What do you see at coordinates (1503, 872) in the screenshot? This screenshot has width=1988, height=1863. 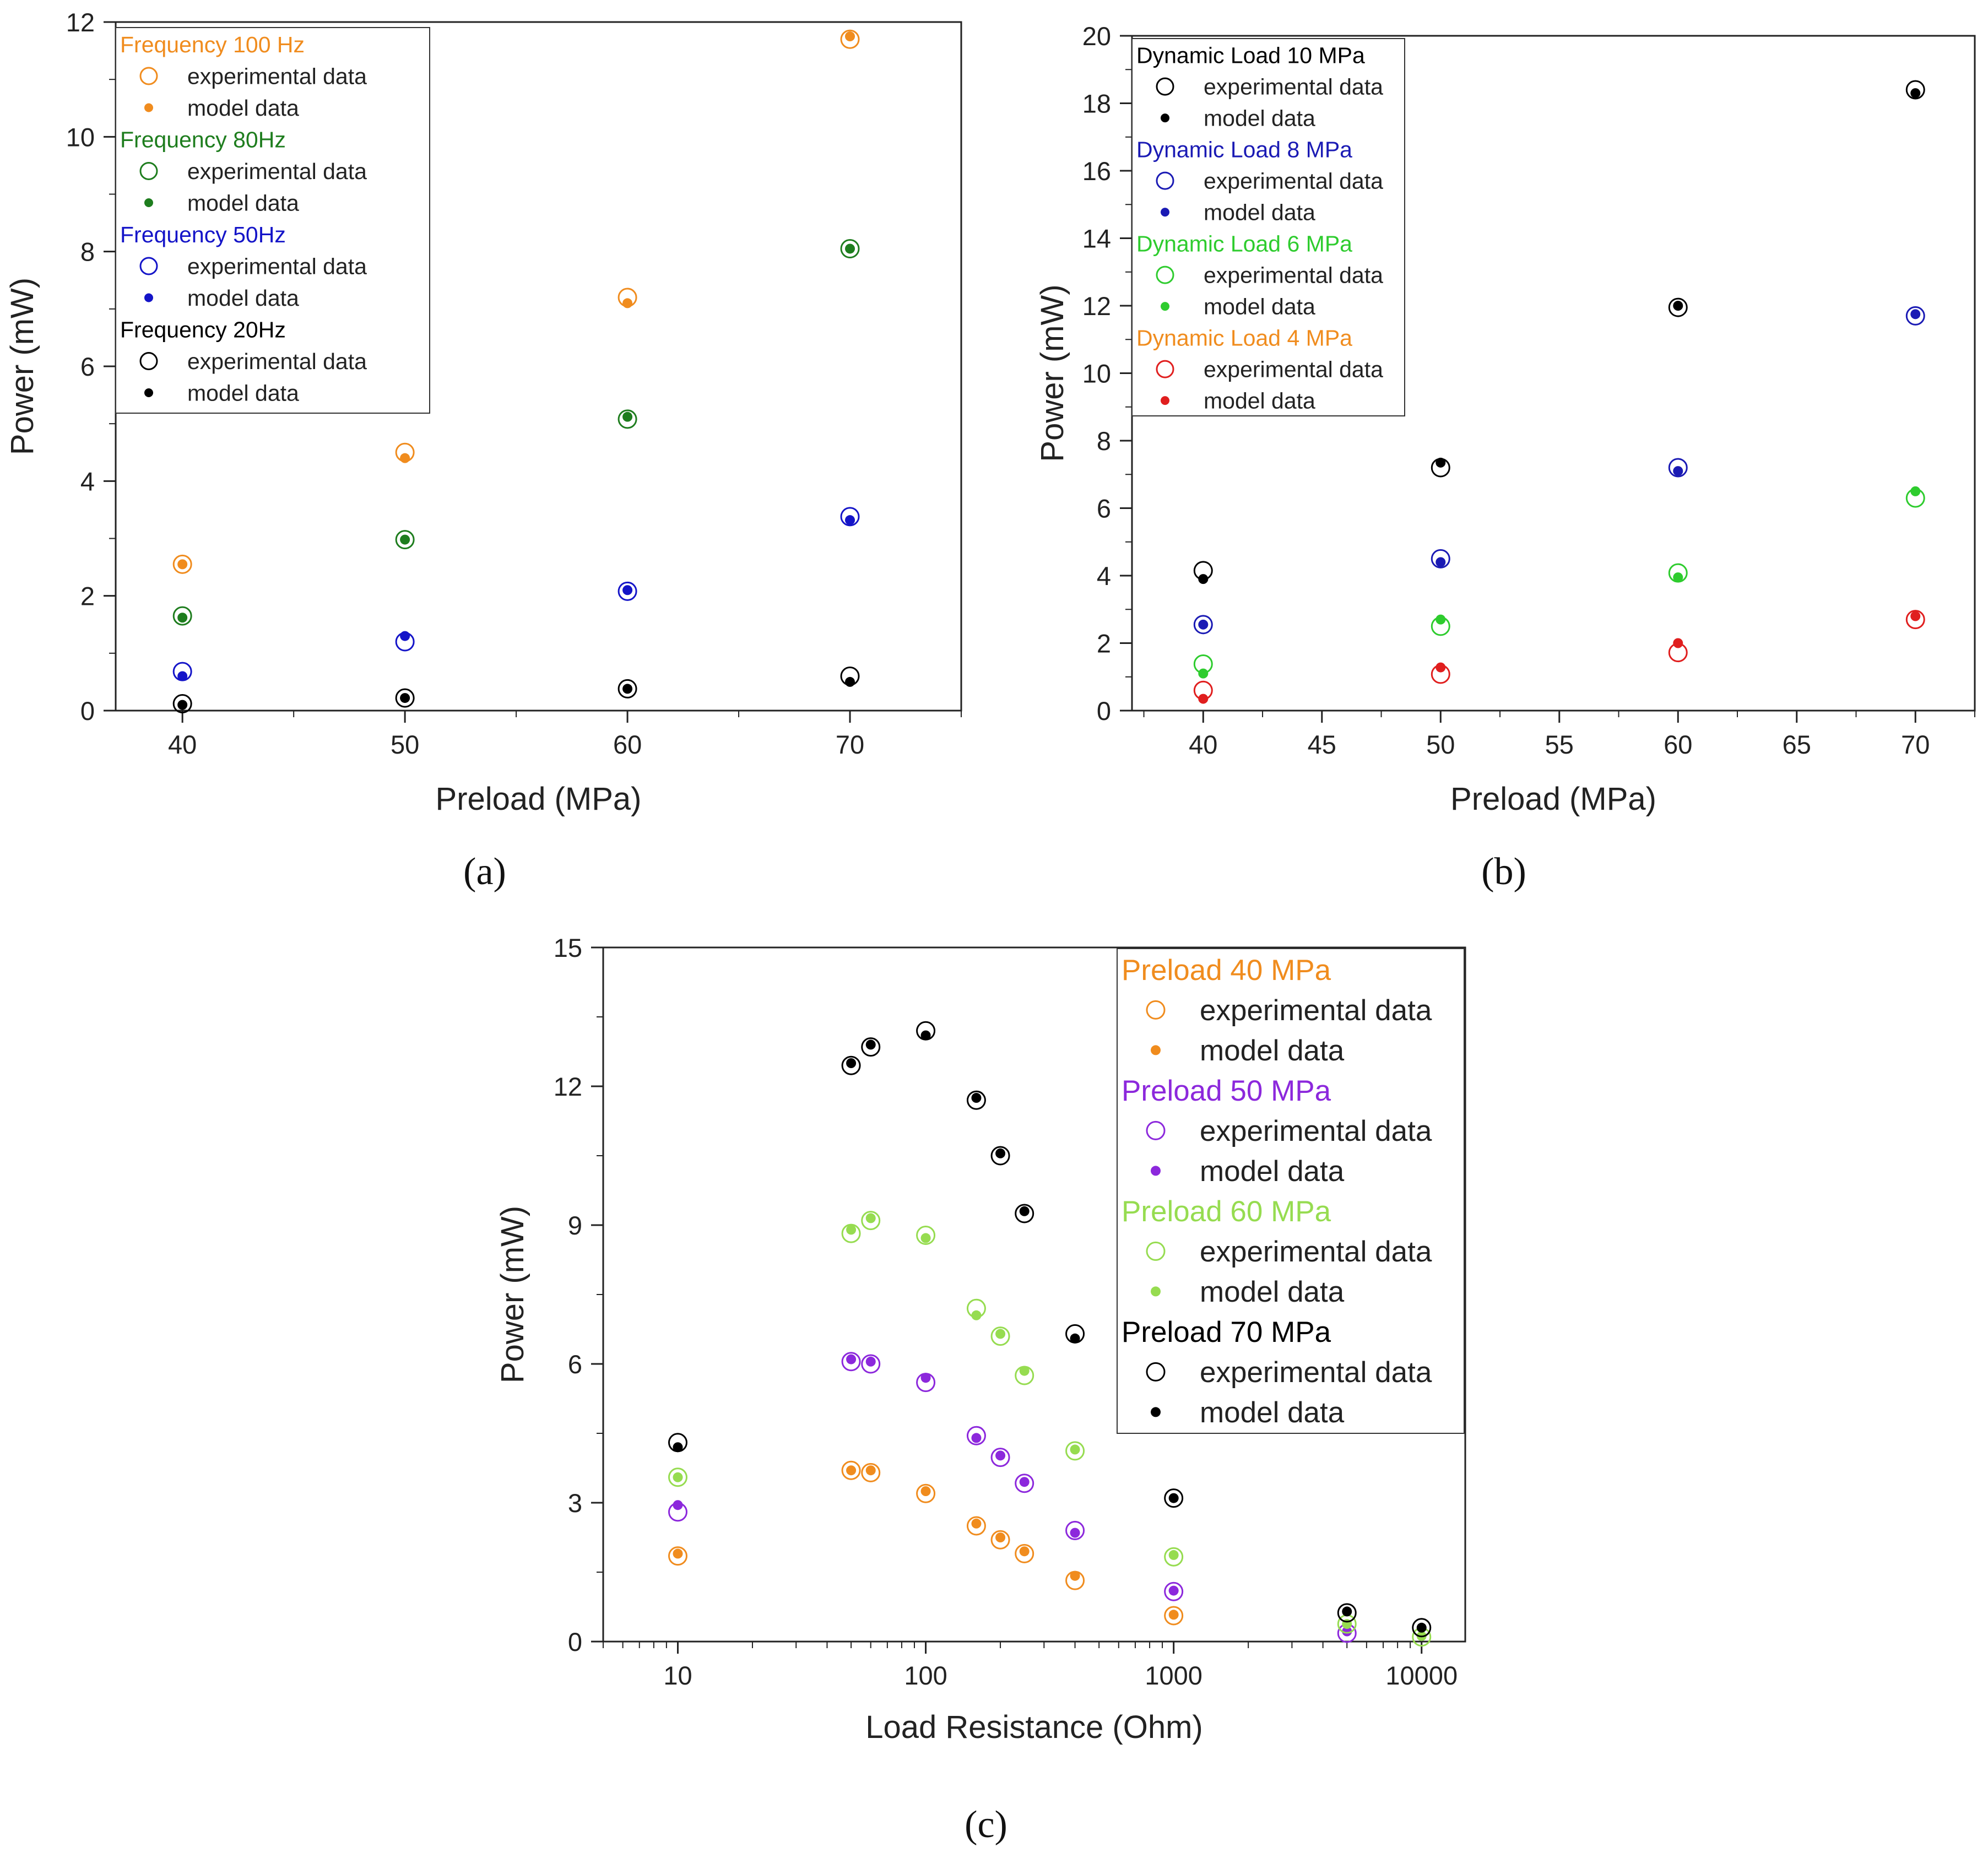 I see `panel-caption: (b)` at bounding box center [1503, 872].